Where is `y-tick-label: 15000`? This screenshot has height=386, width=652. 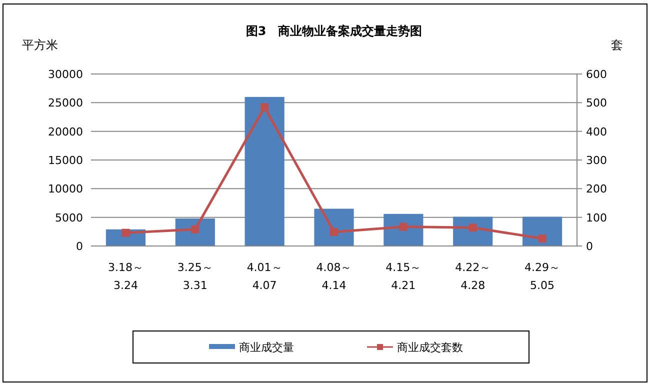 y-tick-label: 15000 is located at coordinates (65, 160).